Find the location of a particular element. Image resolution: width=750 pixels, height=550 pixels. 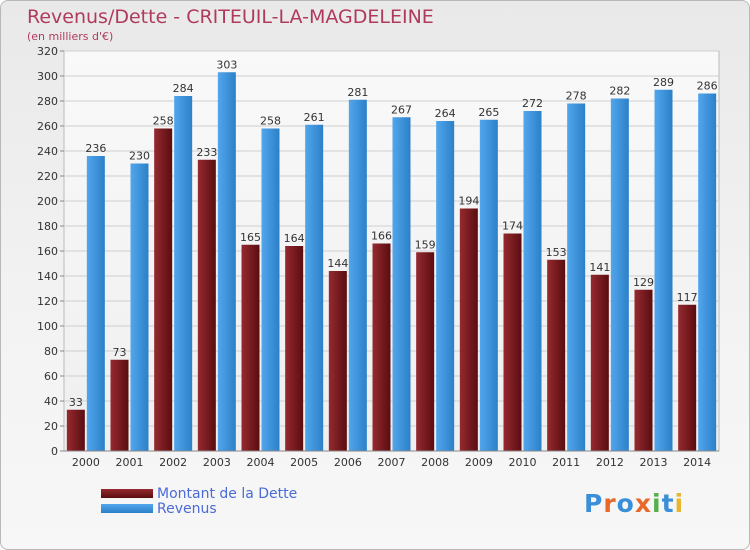

x-tick-label: 2002 is located at coordinates (173, 462).